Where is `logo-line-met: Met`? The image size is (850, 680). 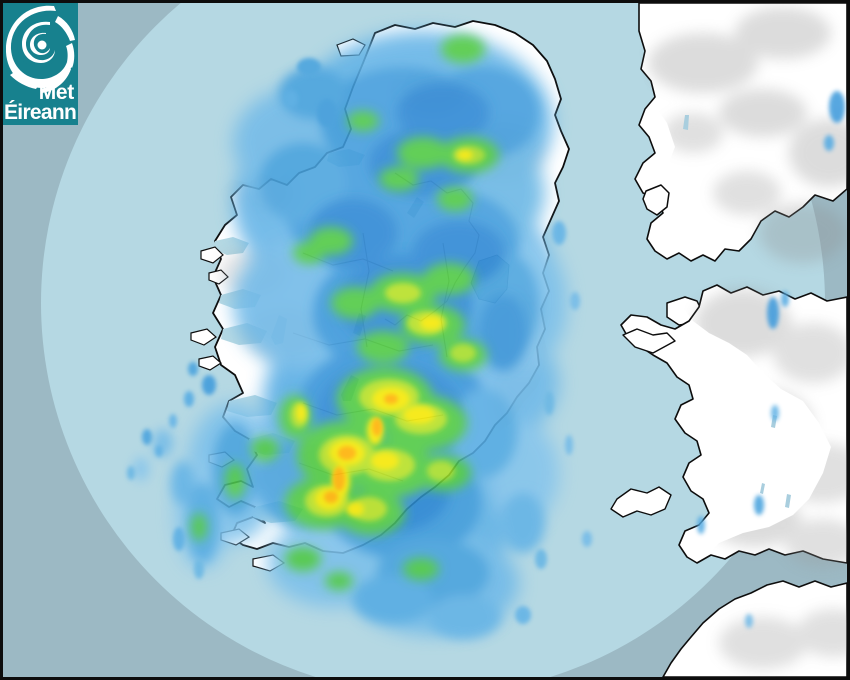 logo-line-met: Met is located at coordinates (56, 93).